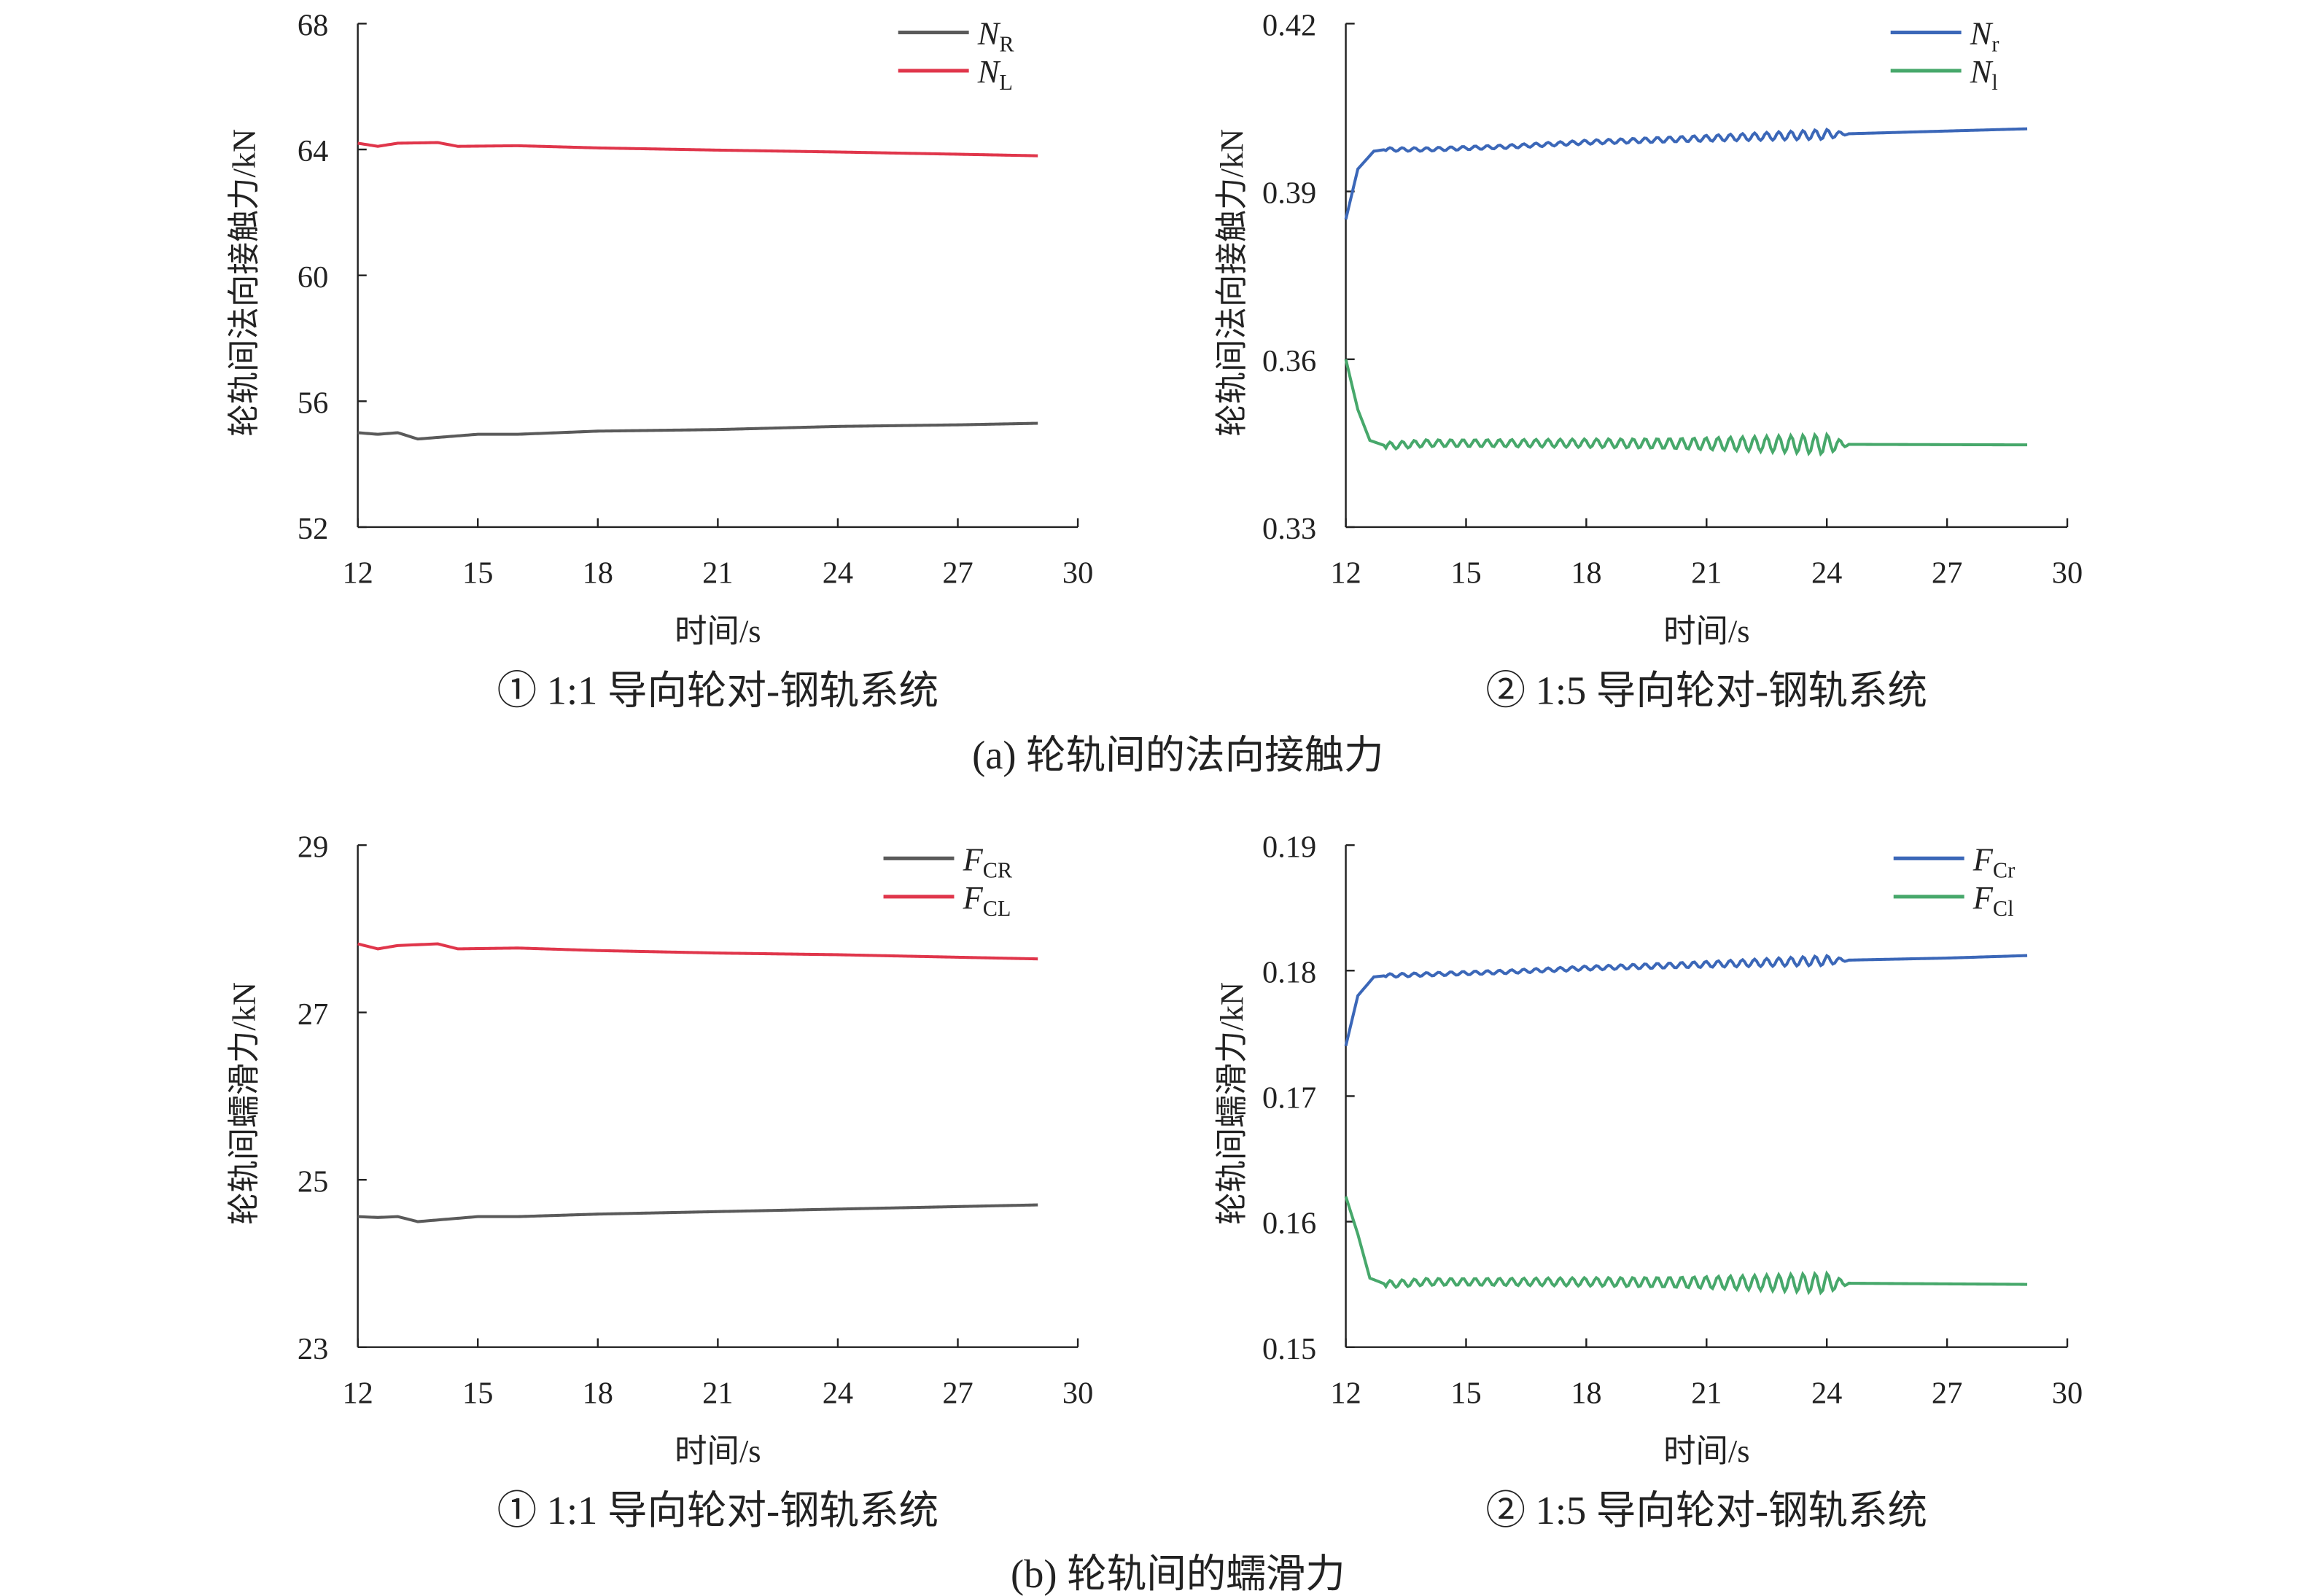 The image size is (2297, 1596). I want to click on legend-subscript: L, so click(1006, 82).